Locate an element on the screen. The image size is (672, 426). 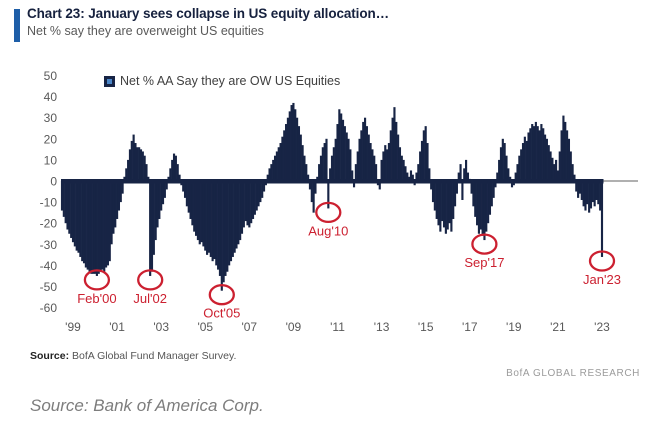
source-value: BofA Global Fund Manager Survey. is located at coordinates (154, 356).